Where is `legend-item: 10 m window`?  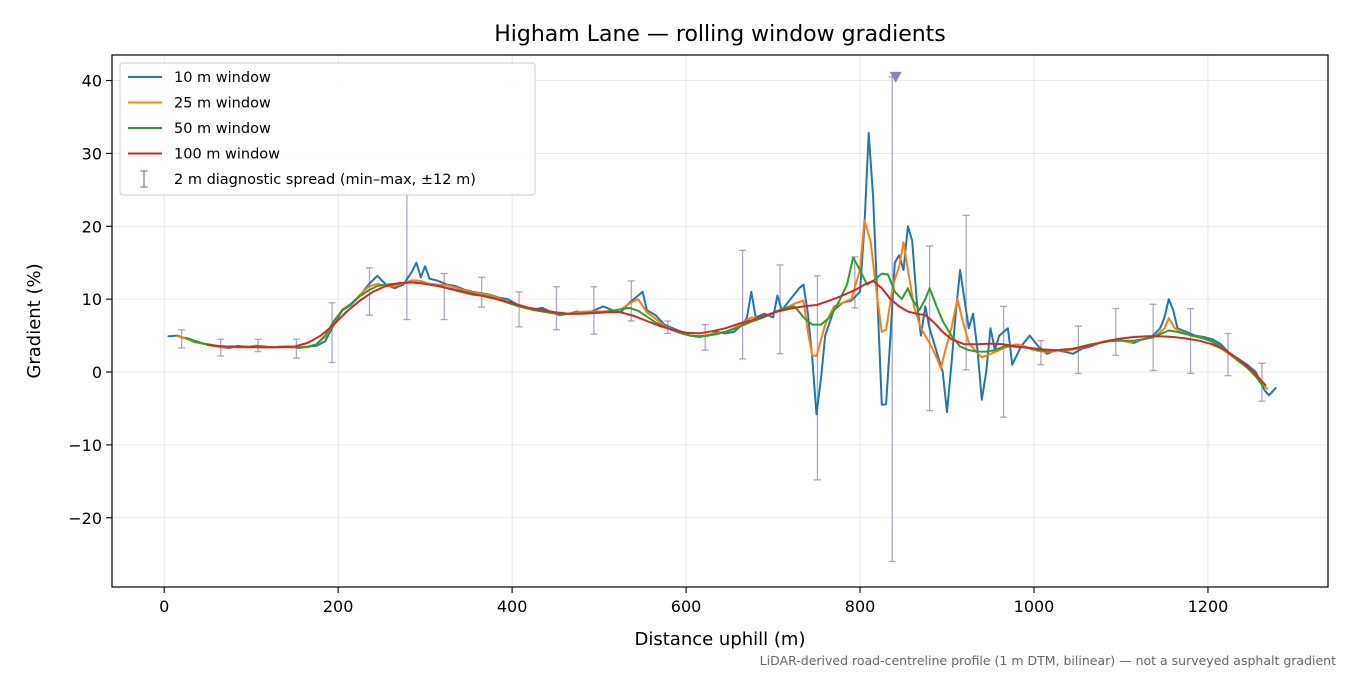 legend-item: 10 m window is located at coordinates (199, 78).